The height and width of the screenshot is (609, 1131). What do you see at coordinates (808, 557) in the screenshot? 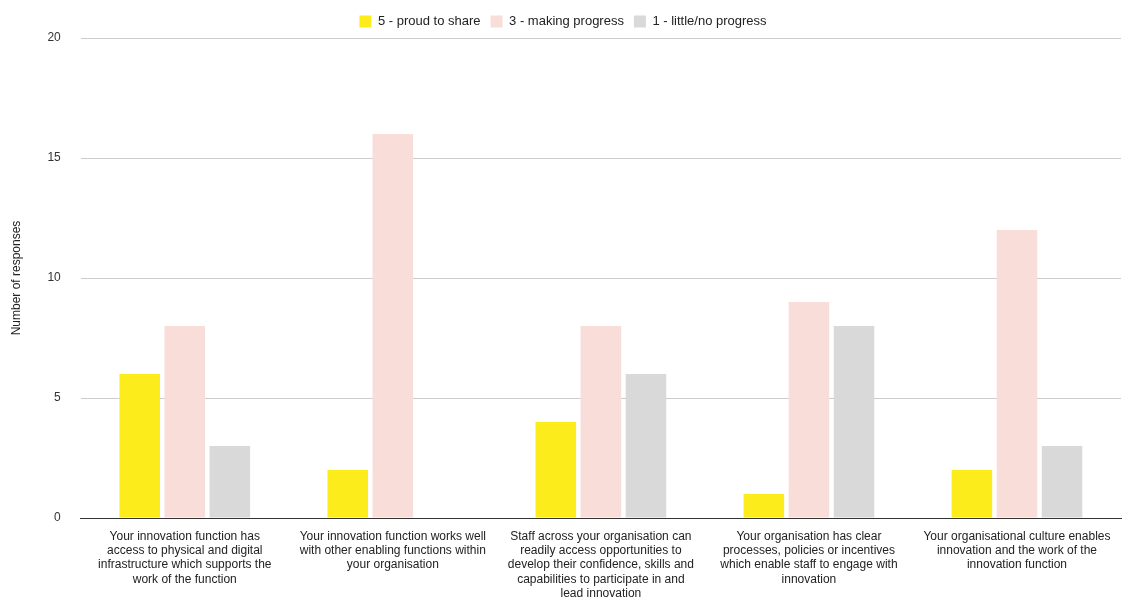
I see `x-tick-label: Your organisation has clear processes, policies or incentives which enable staff to engage with innovation` at bounding box center [808, 557].